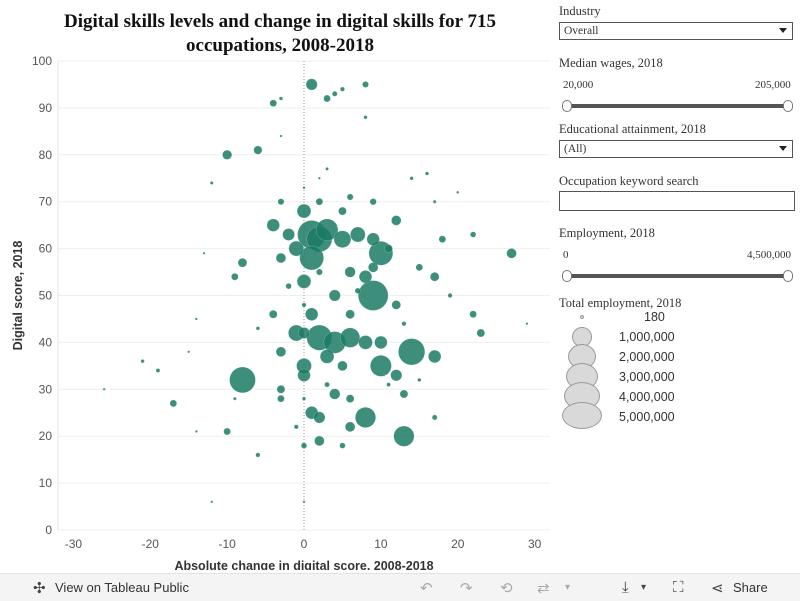  What do you see at coordinates (750, 587) in the screenshot?
I see `share-button: Share` at bounding box center [750, 587].